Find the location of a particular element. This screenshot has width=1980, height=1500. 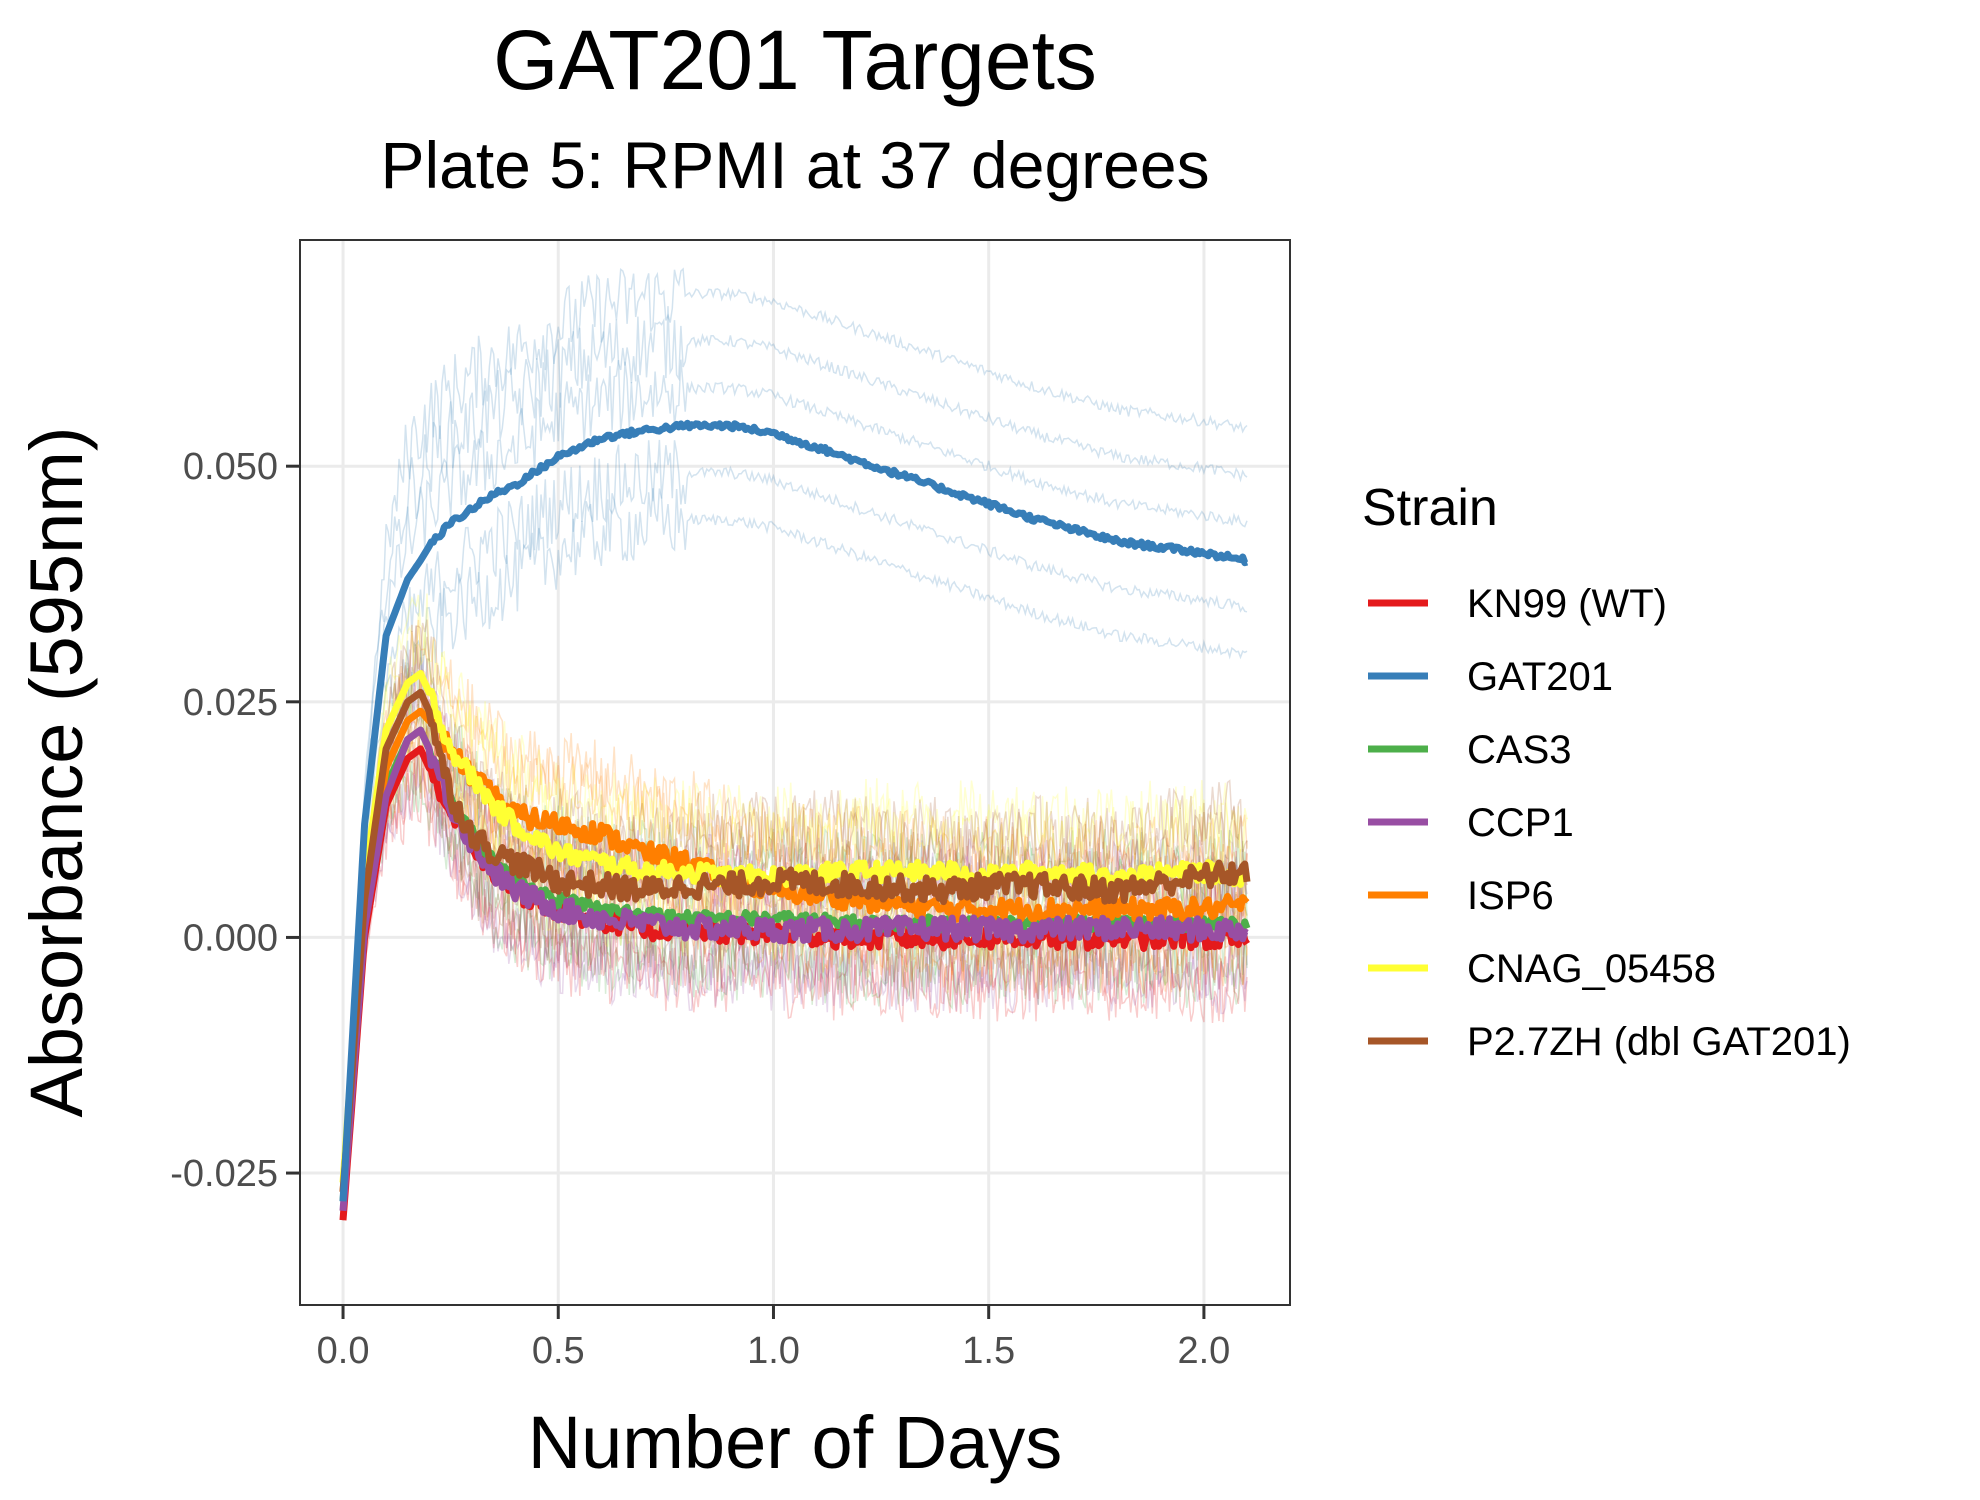

legend-item-0: KN99 (WT) is located at coordinates (1517, 604).